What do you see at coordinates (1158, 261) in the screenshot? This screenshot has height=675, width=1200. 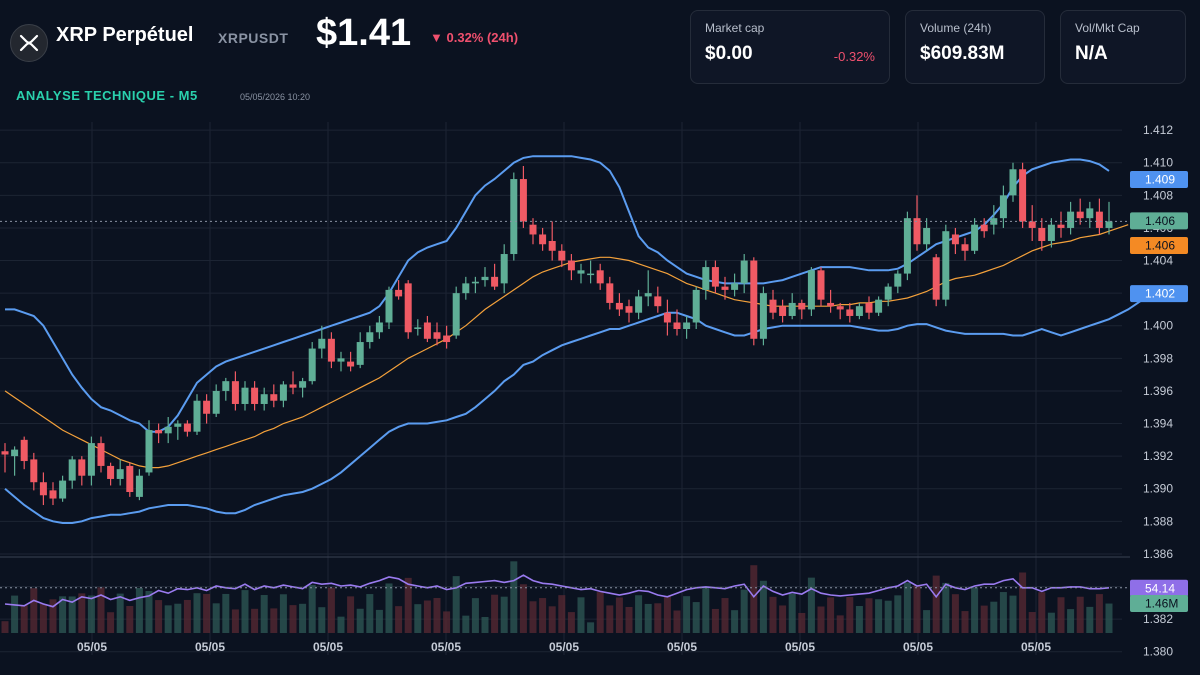 I see `y-axis-tick-label: 1.404` at bounding box center [1158, 261].